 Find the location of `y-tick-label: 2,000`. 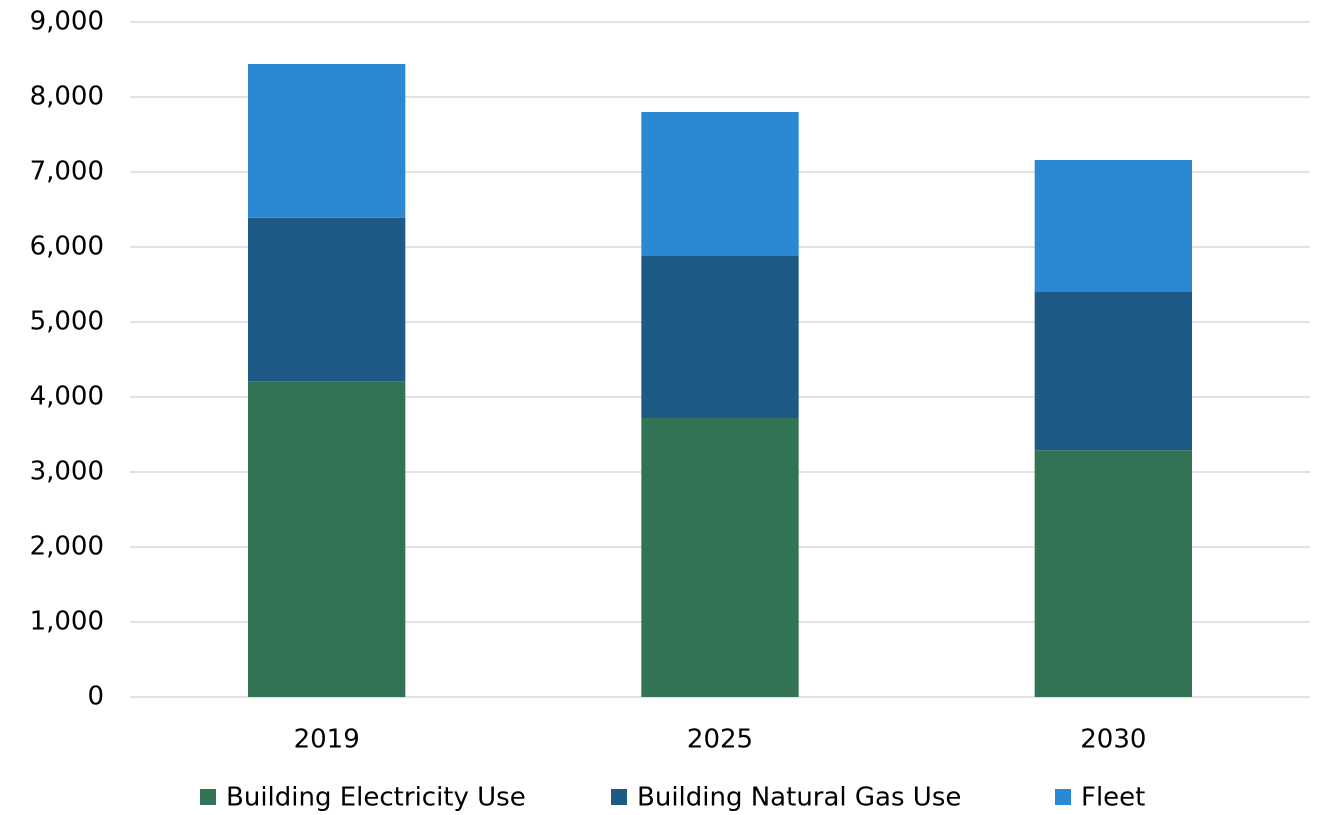

y-tick-label: 2,000 is located at coordinates (67, 547).